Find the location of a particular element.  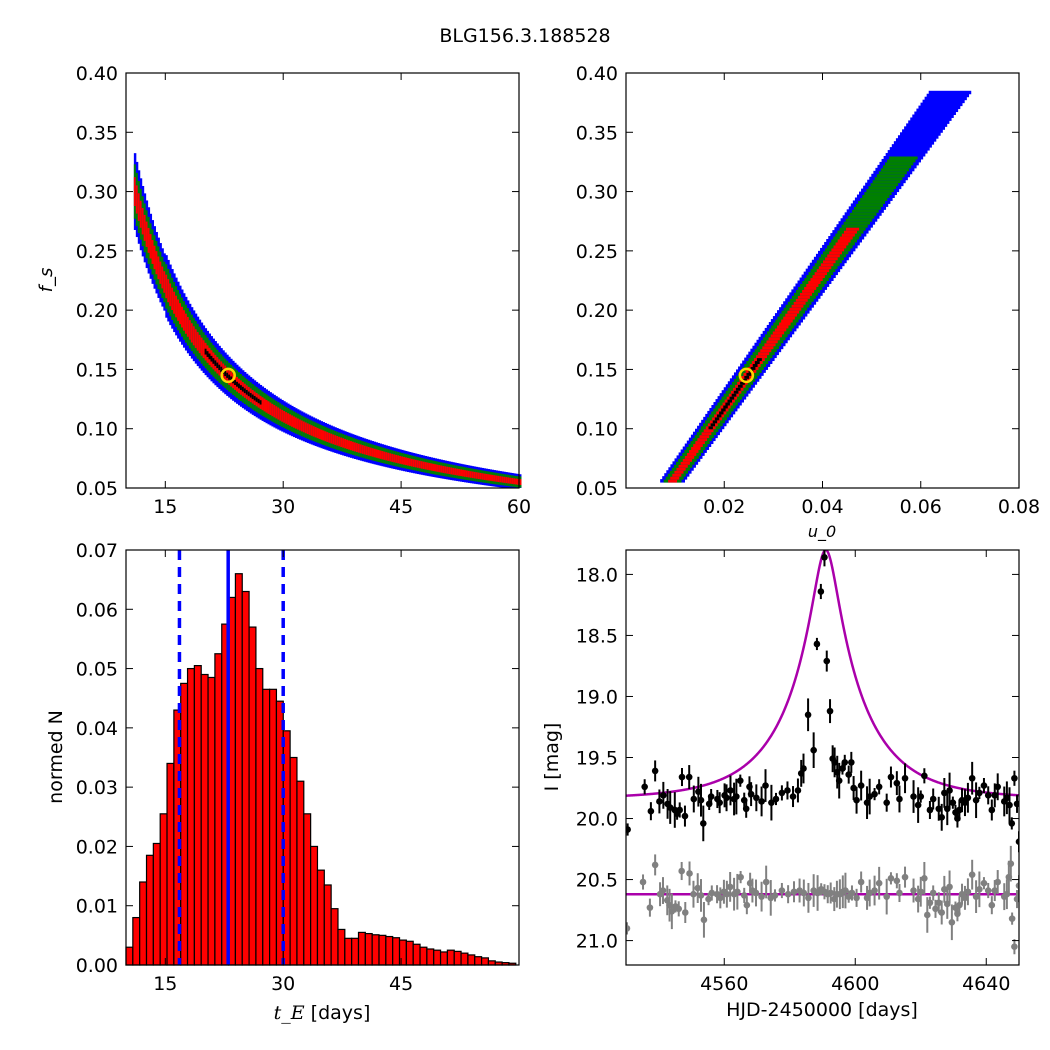

x-tick-label: 4640 is located at coordinates (986, 984).